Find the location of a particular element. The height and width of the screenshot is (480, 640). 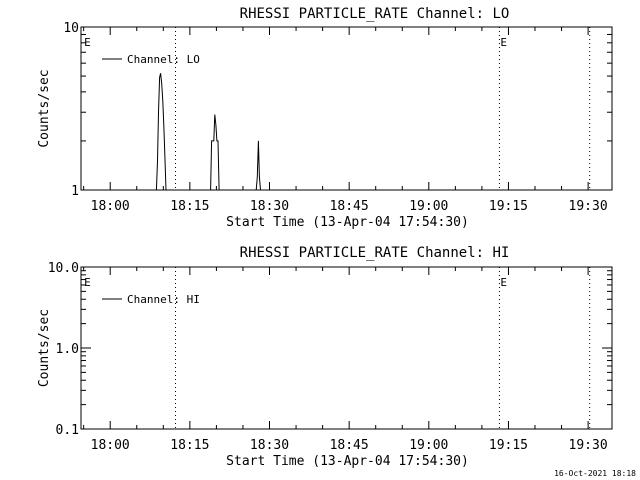

y-tick-label: 10 is located at coordinates (71, 28).